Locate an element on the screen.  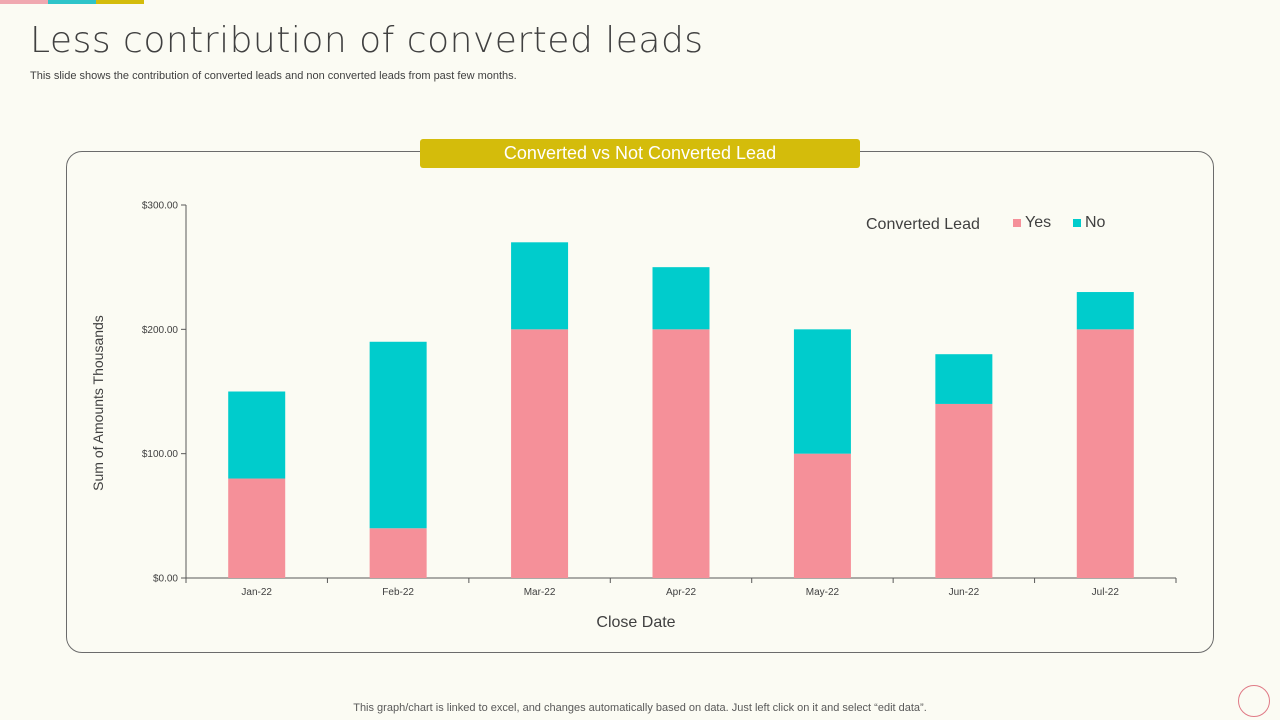
legend-label-yes: Yes is located at coordinates (1038, 222).